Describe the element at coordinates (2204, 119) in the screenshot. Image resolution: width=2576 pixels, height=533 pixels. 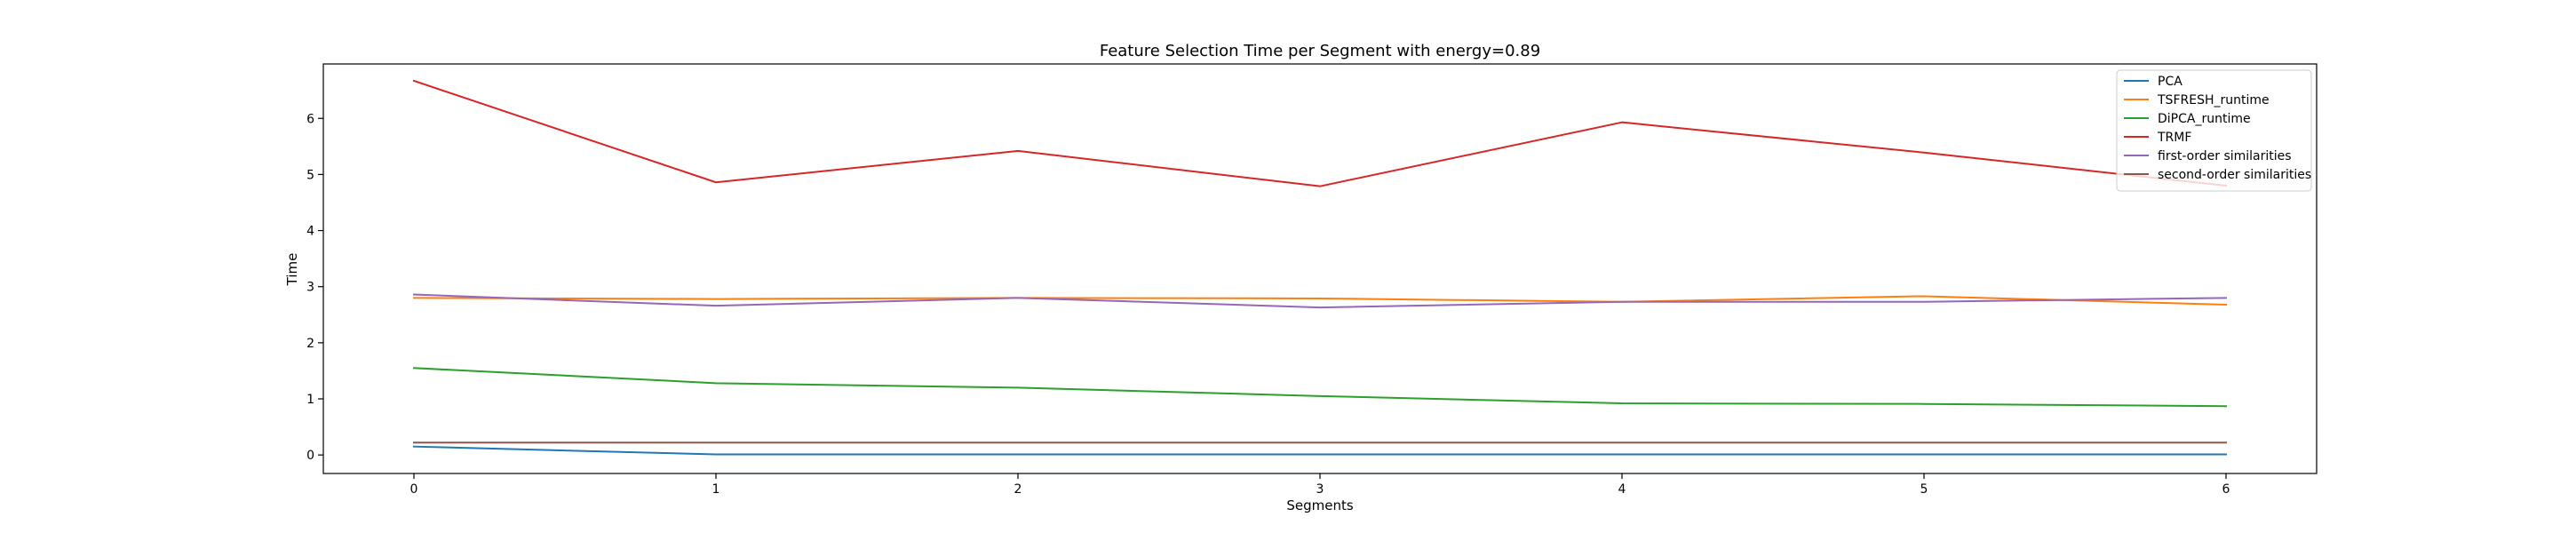
I see `legend-label: DiPCA_runtime` at that location.